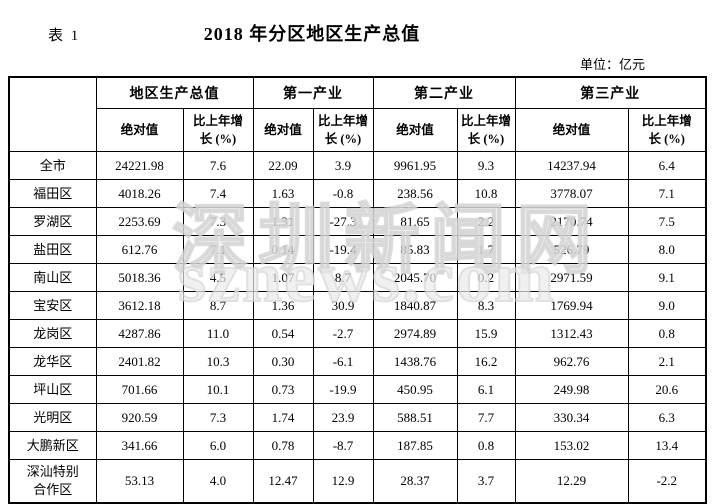 Image resolution: width=713 pixels, height=504 pixels. Describe the element at coordinates (415, 165) in the screenshot. I see `value-cell: 9961.95` at that location.